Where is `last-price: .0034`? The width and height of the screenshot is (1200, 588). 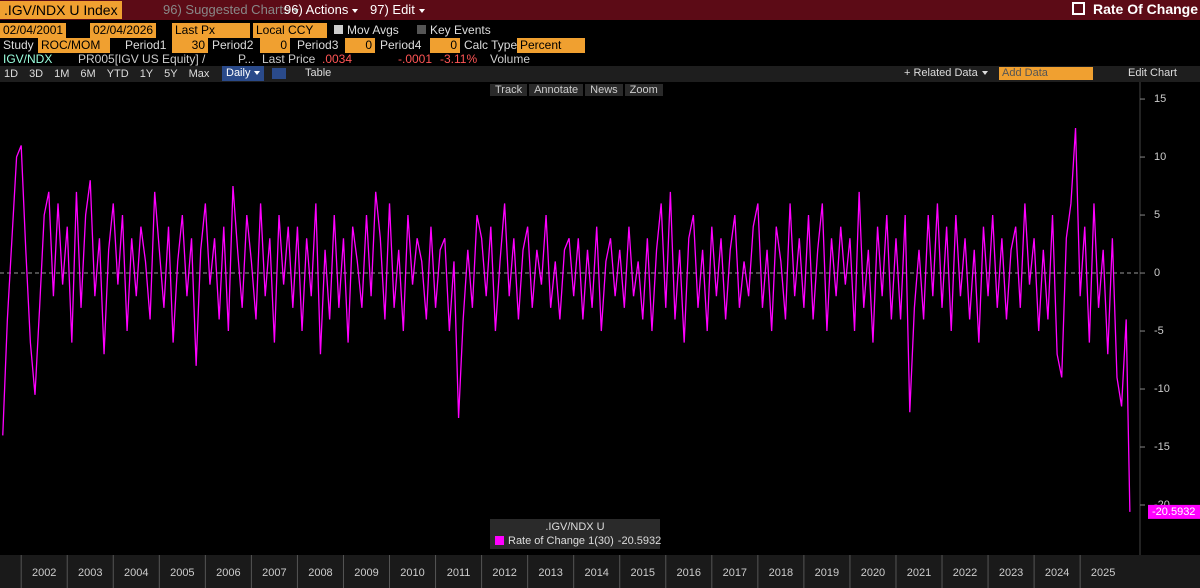
last-price: .0034 is located at coordinates (337, 59).